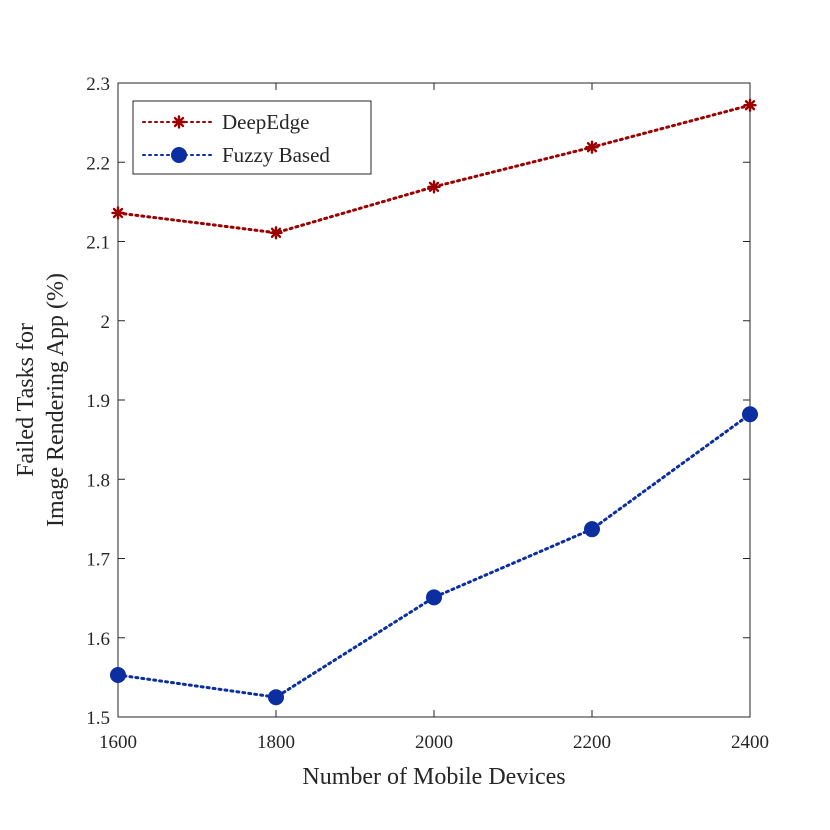 The width and height of the screenshot is (830, 830). What do you see at coordinates (98, 560) in the screenshot?
I see `y-tick-label: 1.7` at bounding box center [98, 560].